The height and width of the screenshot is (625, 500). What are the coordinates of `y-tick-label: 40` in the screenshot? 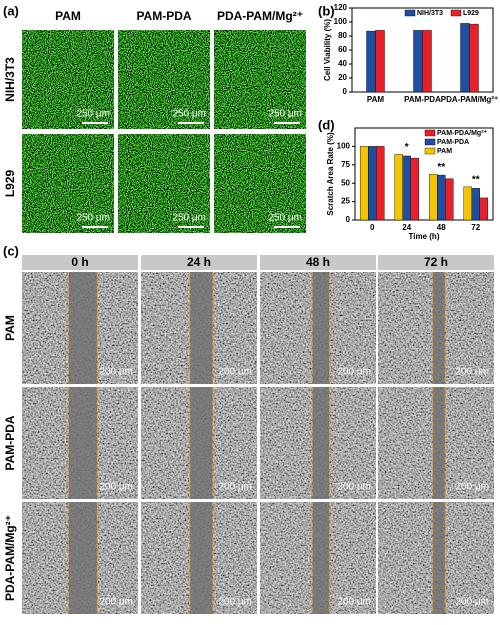 It's located at (342, 63).